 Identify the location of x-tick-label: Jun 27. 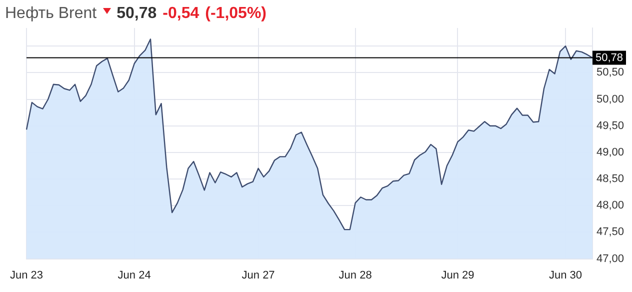
(258, 275).